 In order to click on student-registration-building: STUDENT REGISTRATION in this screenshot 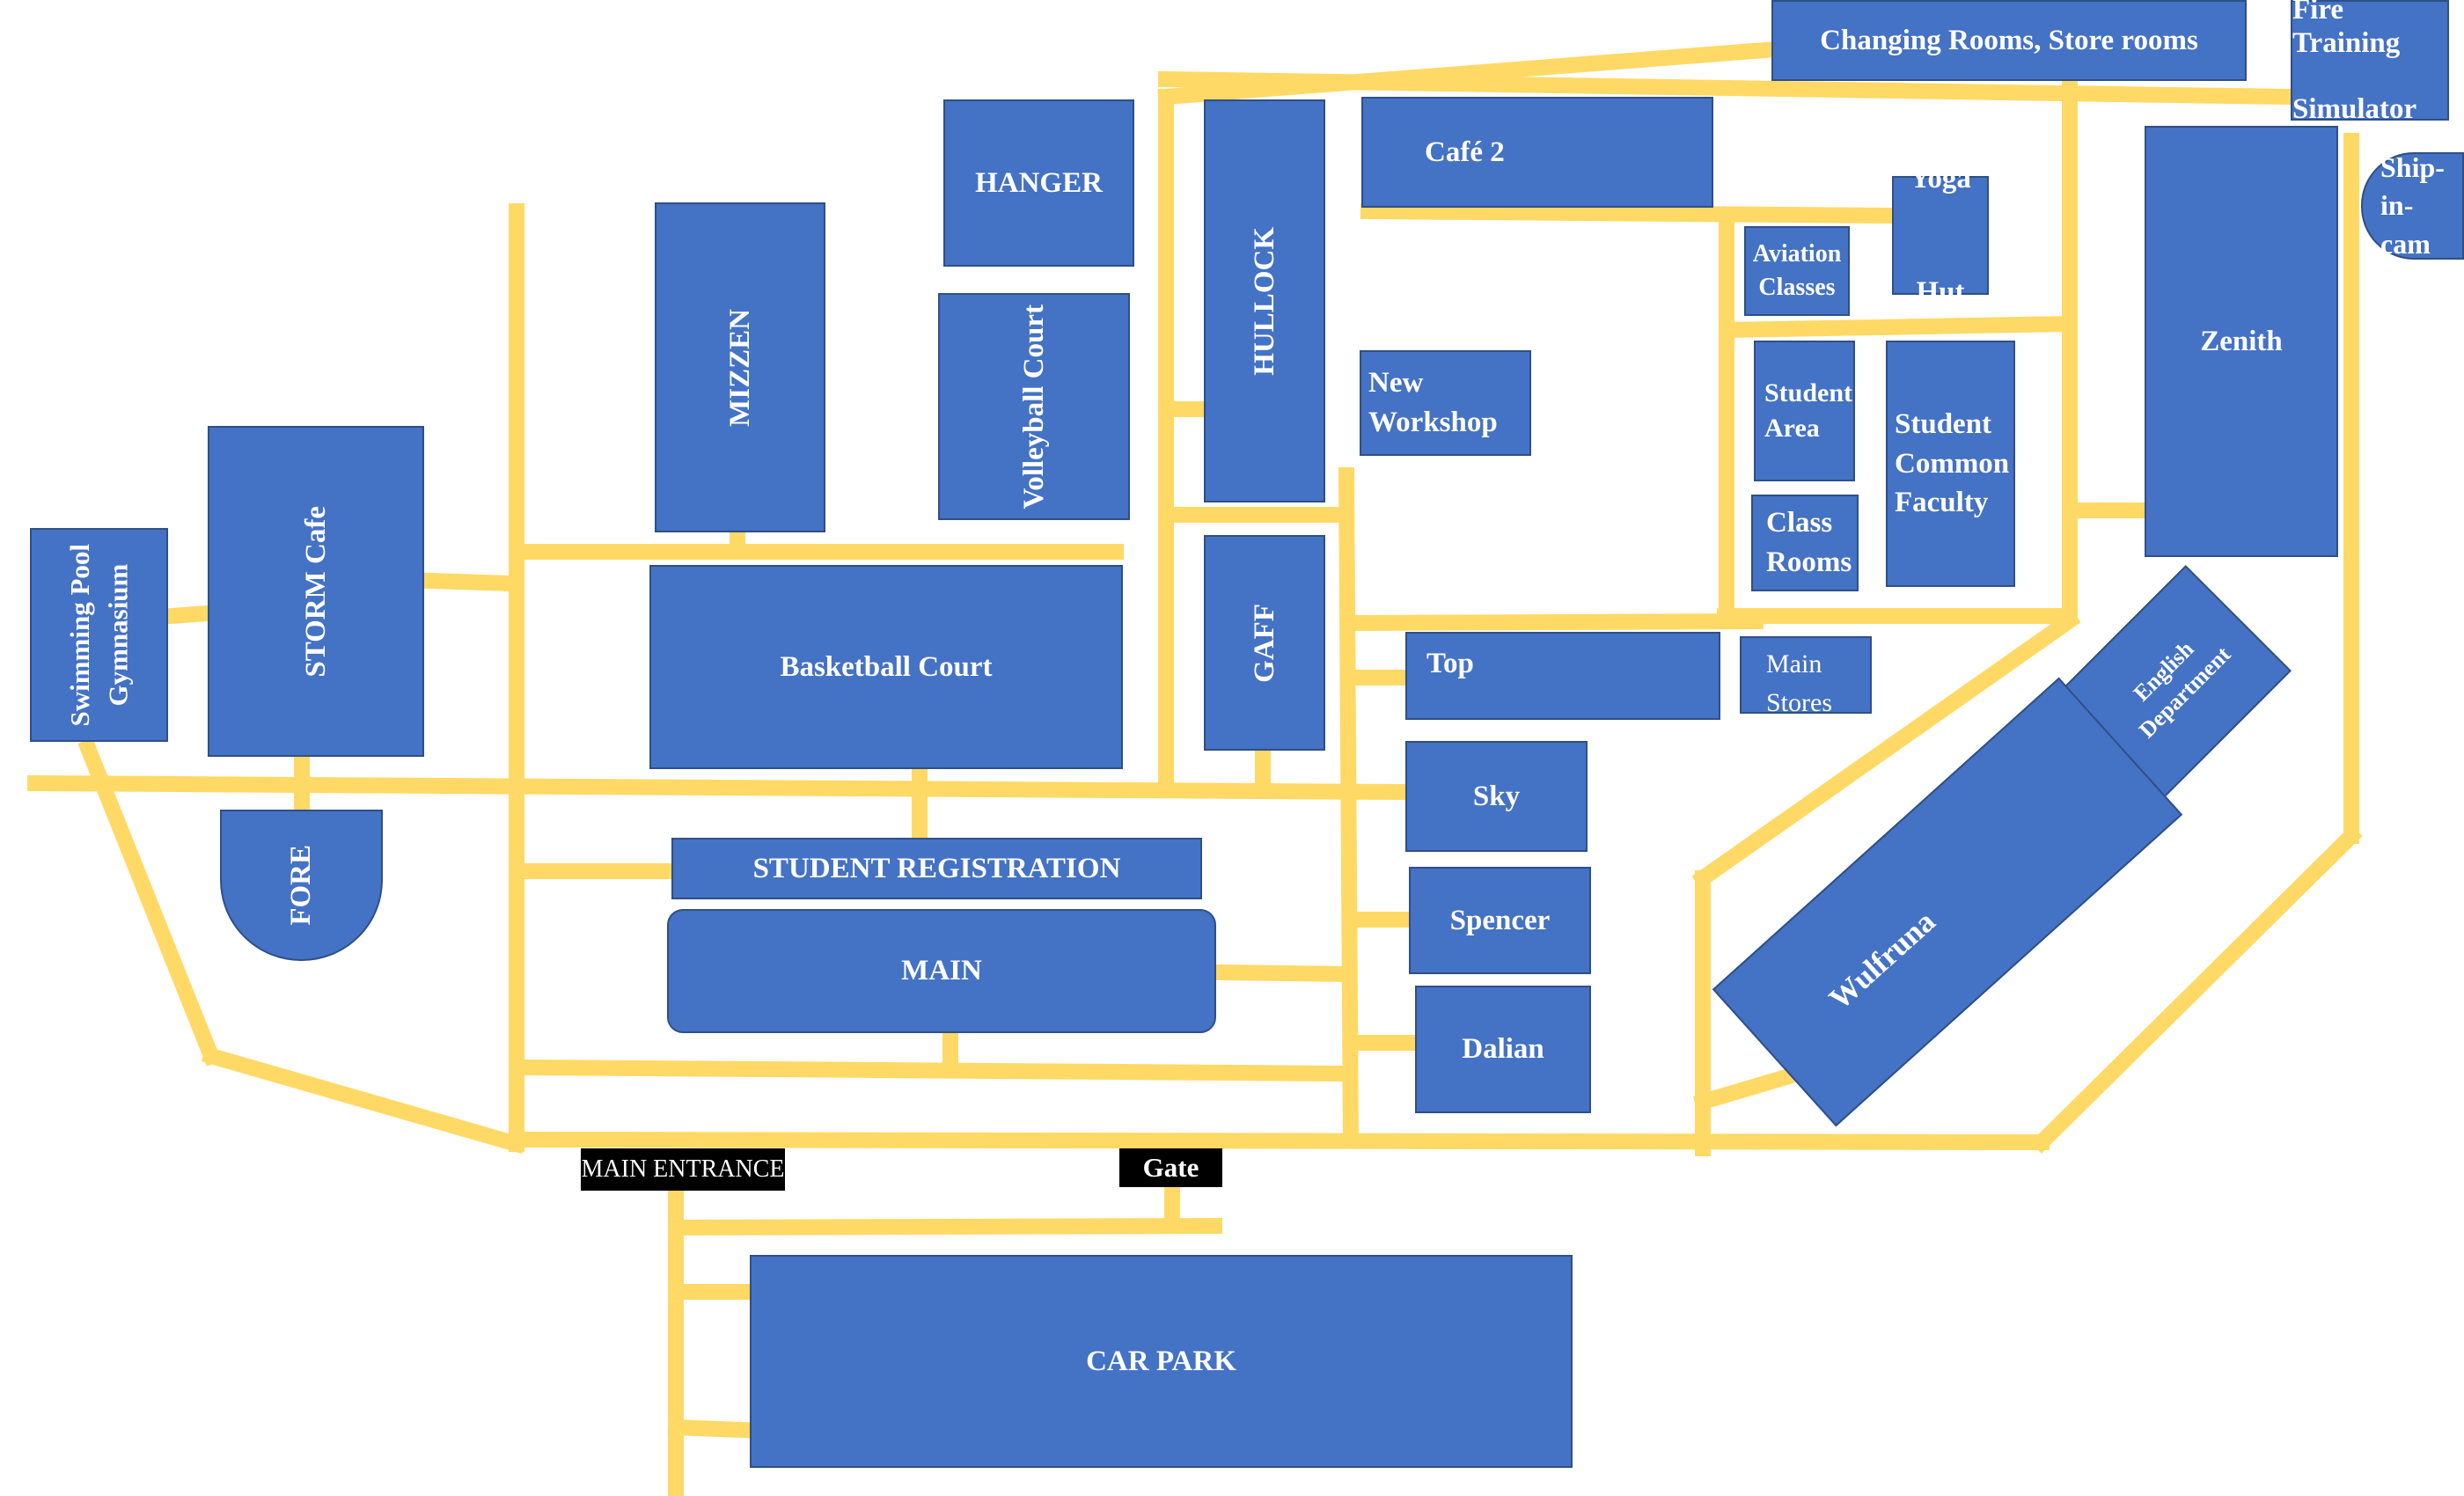, I will do `click(936, 869)`.